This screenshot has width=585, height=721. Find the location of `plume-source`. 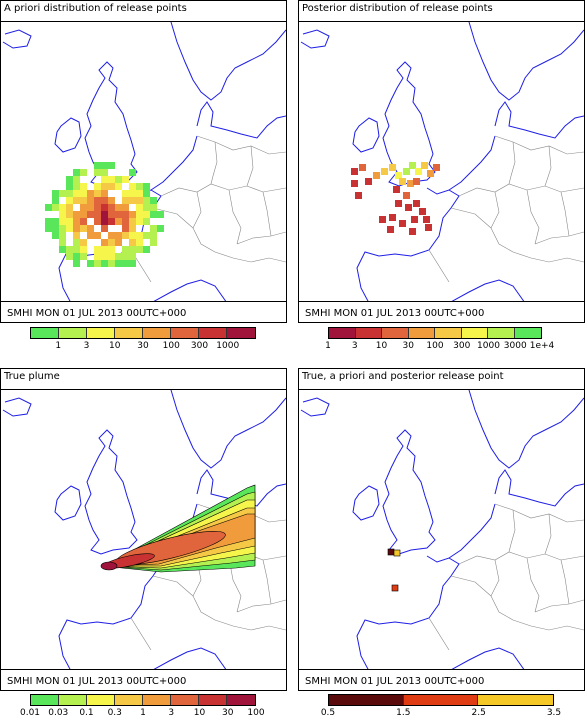

plume-source is located at coordinates (109, 566).